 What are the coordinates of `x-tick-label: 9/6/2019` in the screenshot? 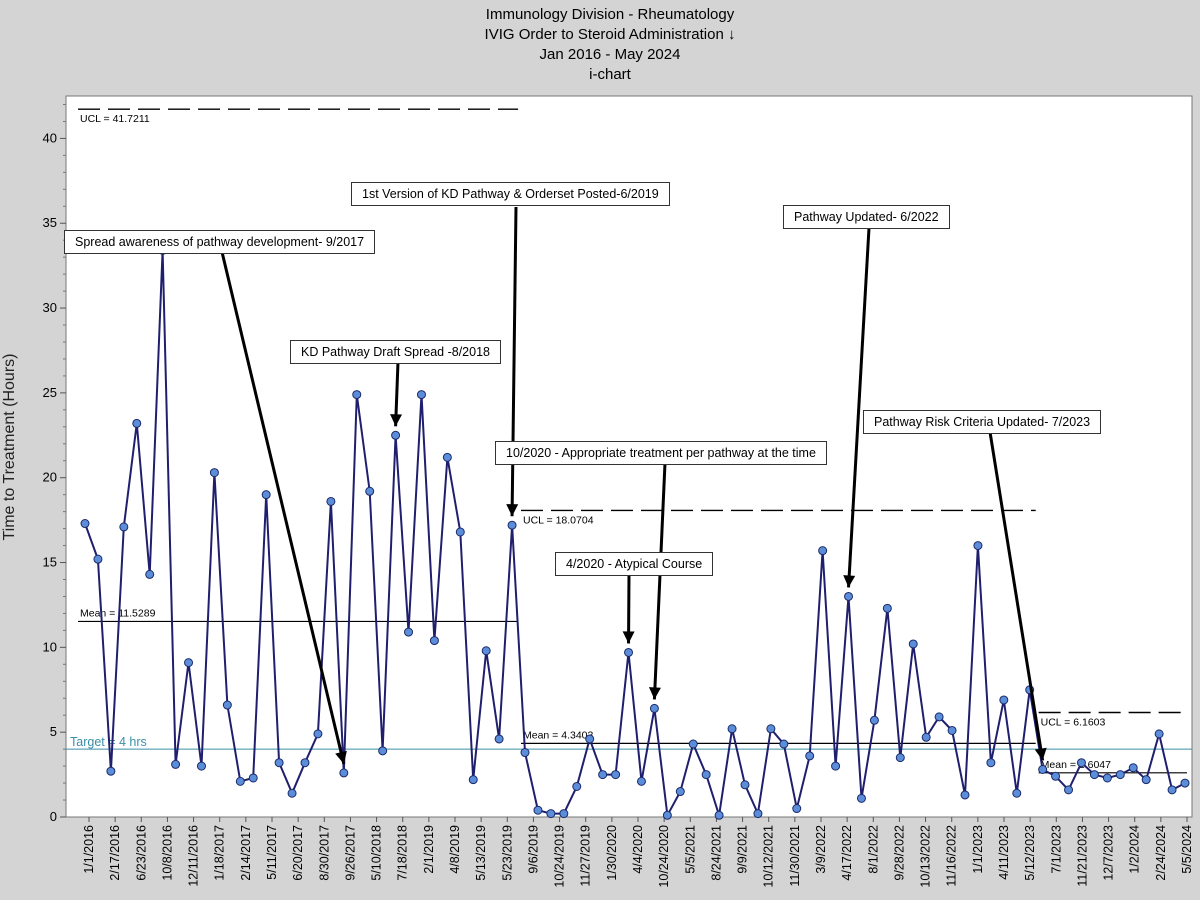 It's located at (533, 849).